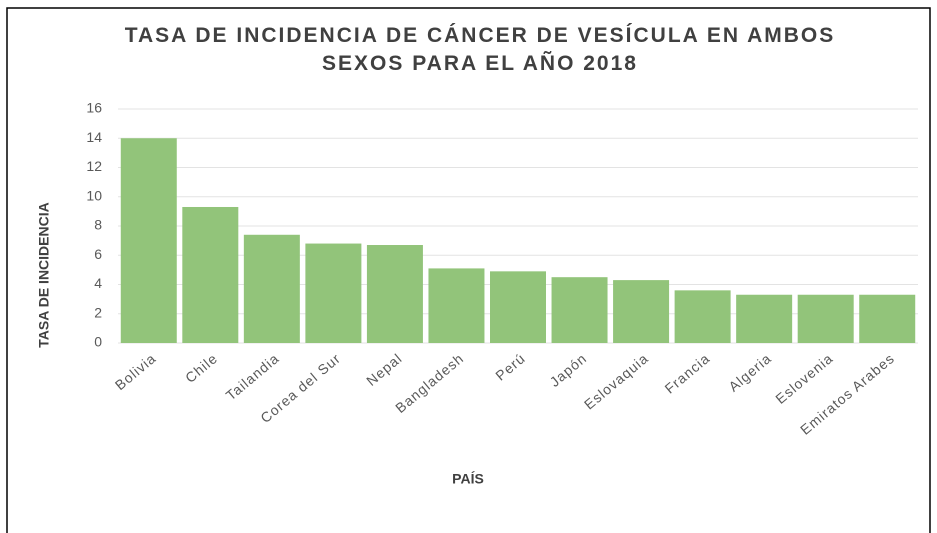 This screenshot has height=533, width=937. Describe the element at coordinates (568, 370) in the screenshot. I see `x-tick-label: Japón` at that location.